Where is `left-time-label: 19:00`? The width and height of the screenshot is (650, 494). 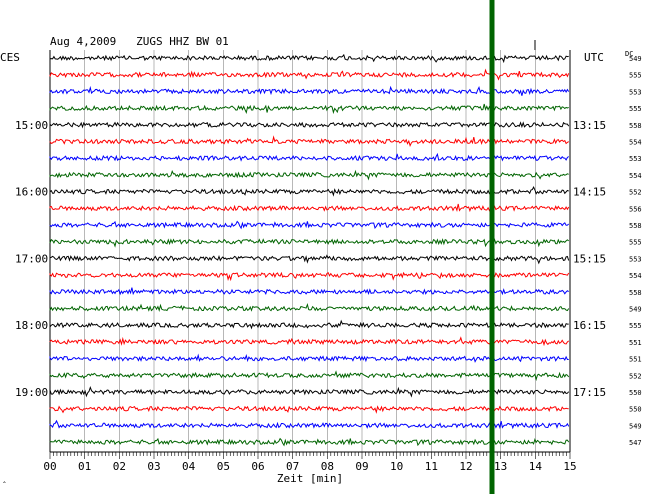
left-time-label: 19:00 is located at coordinates (31, 392).